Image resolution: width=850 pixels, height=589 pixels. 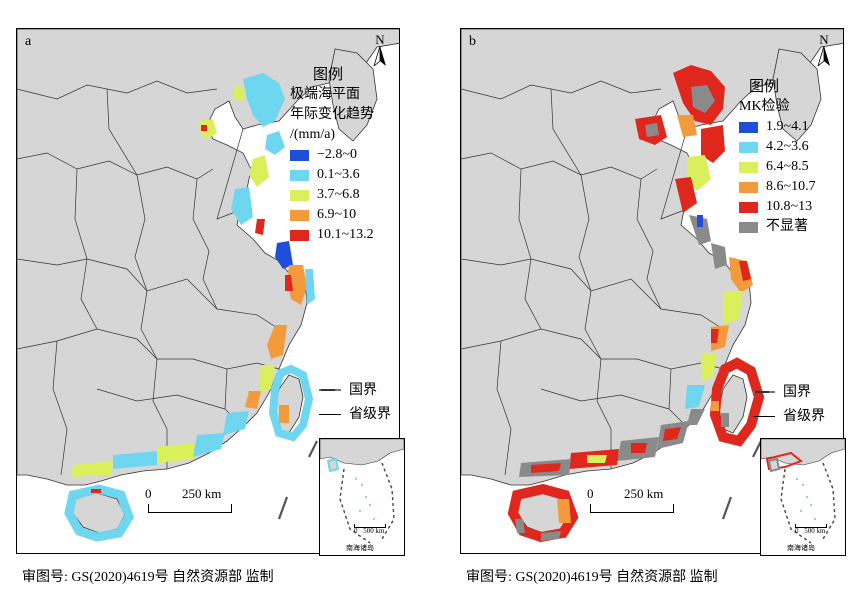 I want to click on legend-item-label: −2.8~0, so click(x=337, y=154).